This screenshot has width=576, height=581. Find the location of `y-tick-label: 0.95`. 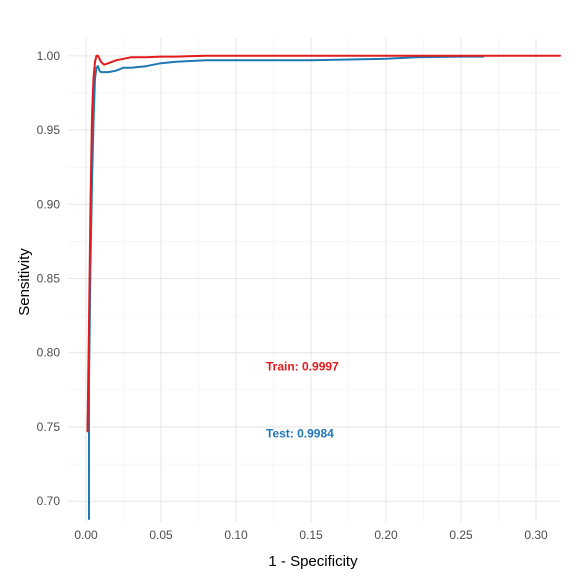

y-tick-label: 0.95 is located at coordinates (49, 130).